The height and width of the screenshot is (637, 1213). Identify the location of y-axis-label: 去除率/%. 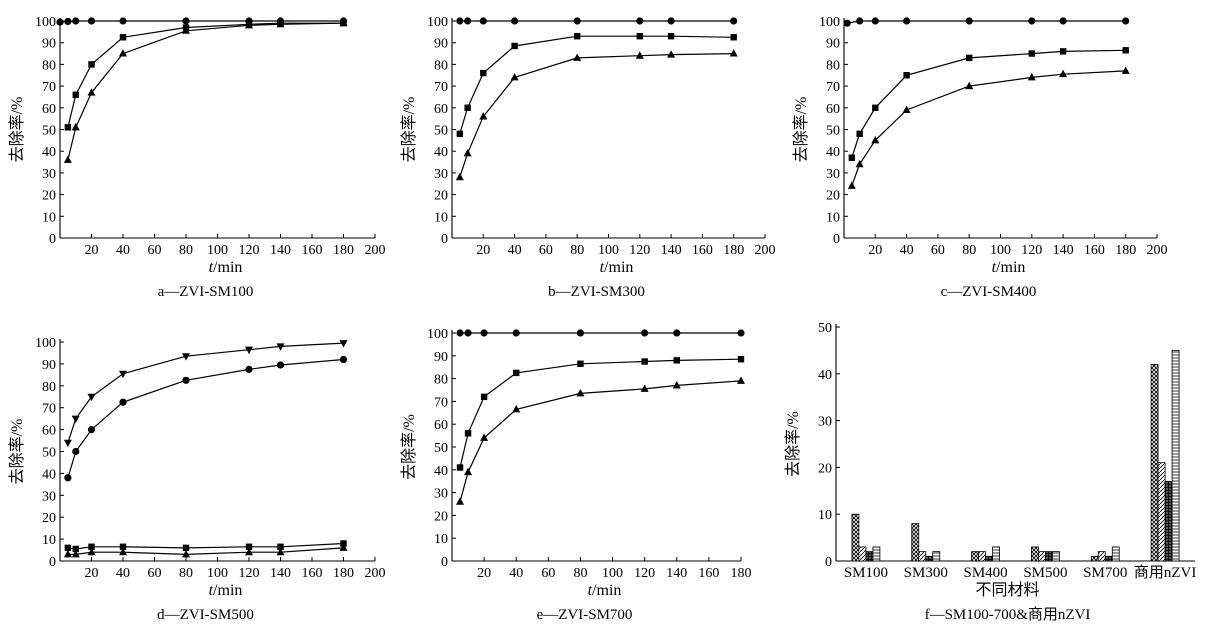
(409, 447).